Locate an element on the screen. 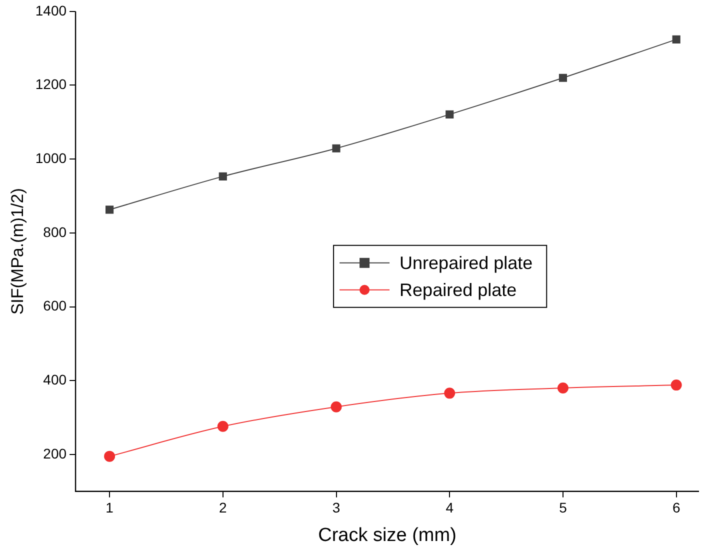  y-tick-label: 200 is located at coordinates (55, 453).